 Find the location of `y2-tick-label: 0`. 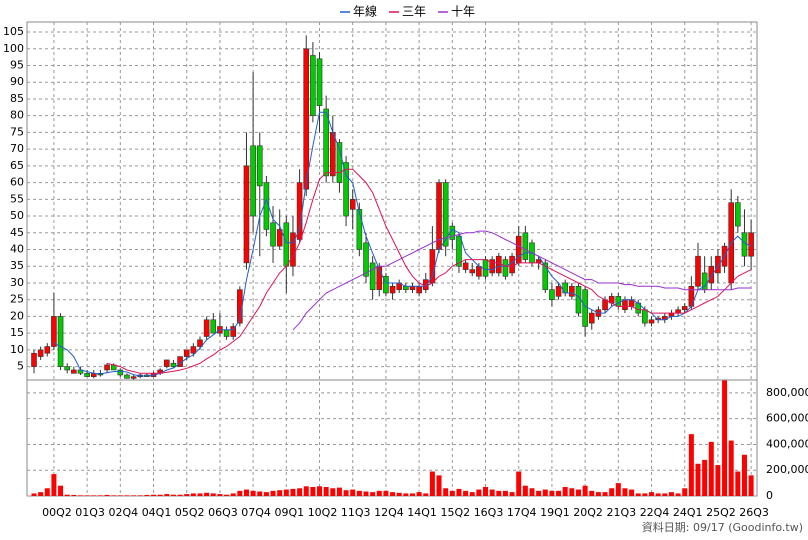

y2-tick-label: 0 is located at coordinates (769, 495).